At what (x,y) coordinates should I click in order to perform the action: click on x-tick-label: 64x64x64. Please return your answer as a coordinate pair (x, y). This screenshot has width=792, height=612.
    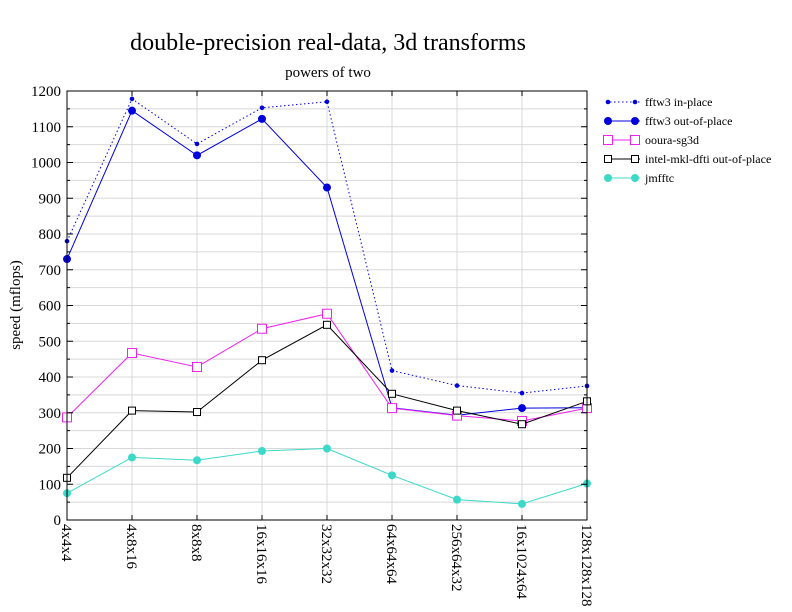
    Looking at the image, I should click on (391, 554).